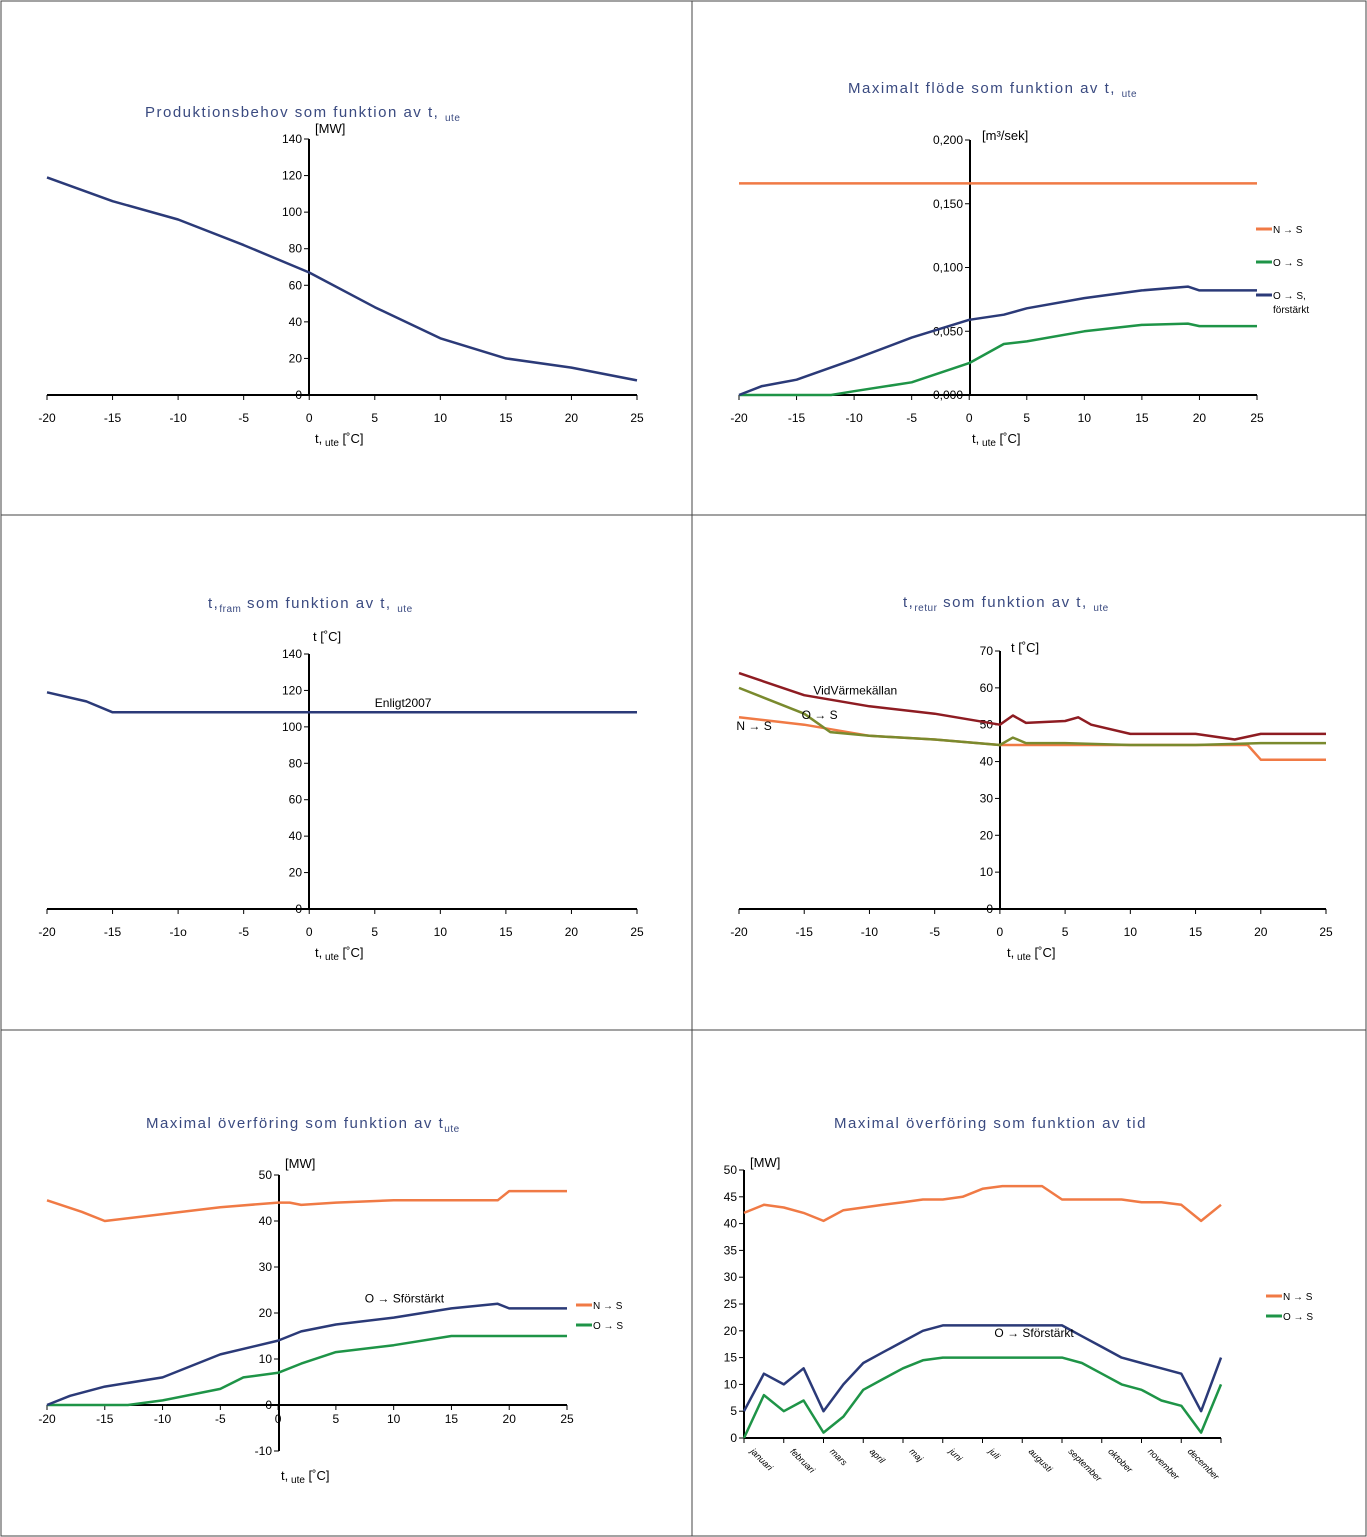  What do you see at coordinates (731, 1197) in the screenshot?
I see `y-tick-label: 45` at bounding box center [731, 1197].